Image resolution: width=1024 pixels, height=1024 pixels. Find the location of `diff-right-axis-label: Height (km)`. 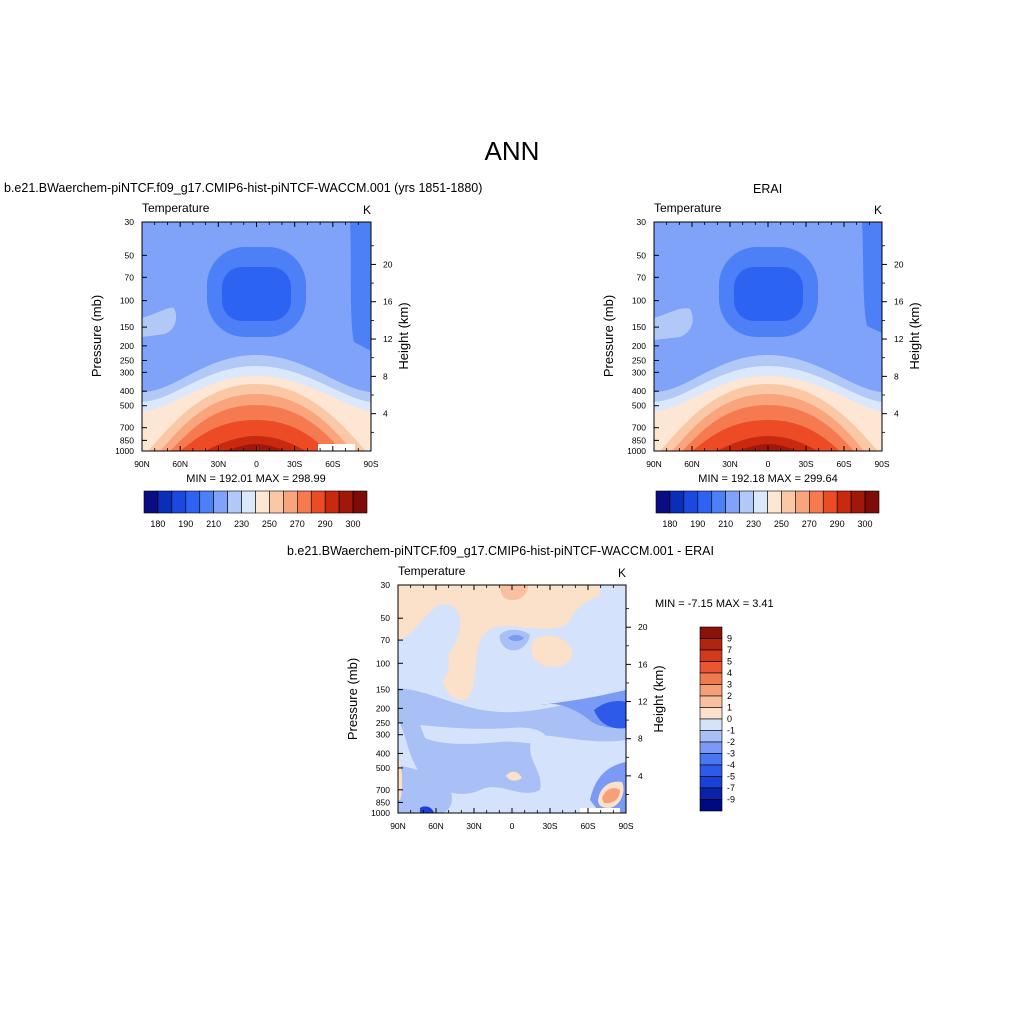

diff-right-axis-label: Height (km) is located at coordinates (658, 698).